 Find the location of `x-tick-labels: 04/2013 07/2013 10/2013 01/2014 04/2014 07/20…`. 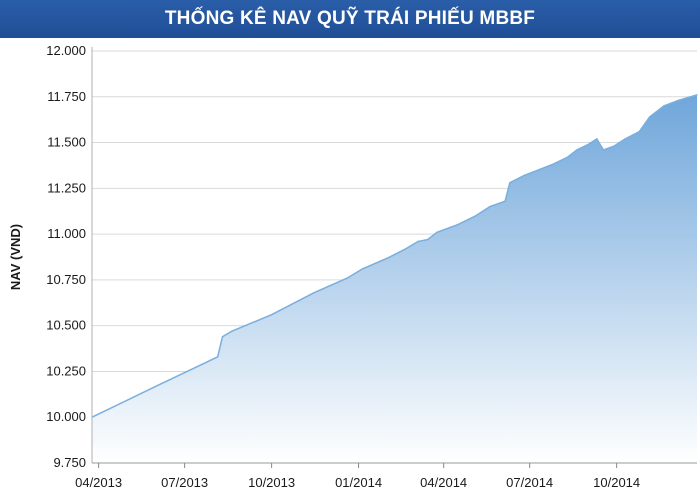

x-tick-labels: 04/2013 07/2013 10/2013 01/2014 04/2014 07/20… is located at coordinates (357, 476).